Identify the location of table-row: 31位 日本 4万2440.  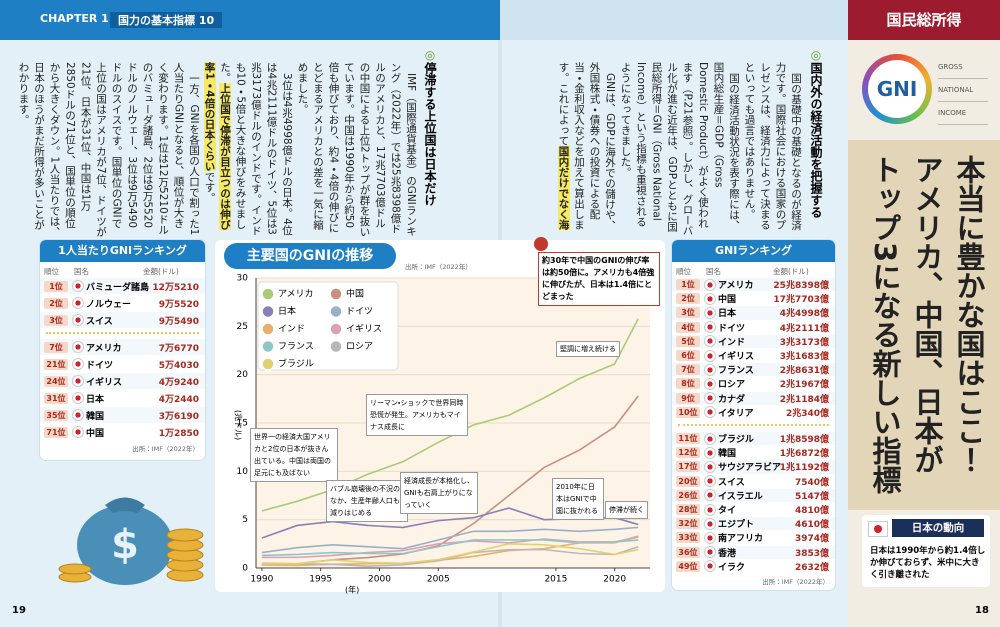
(122, 398).